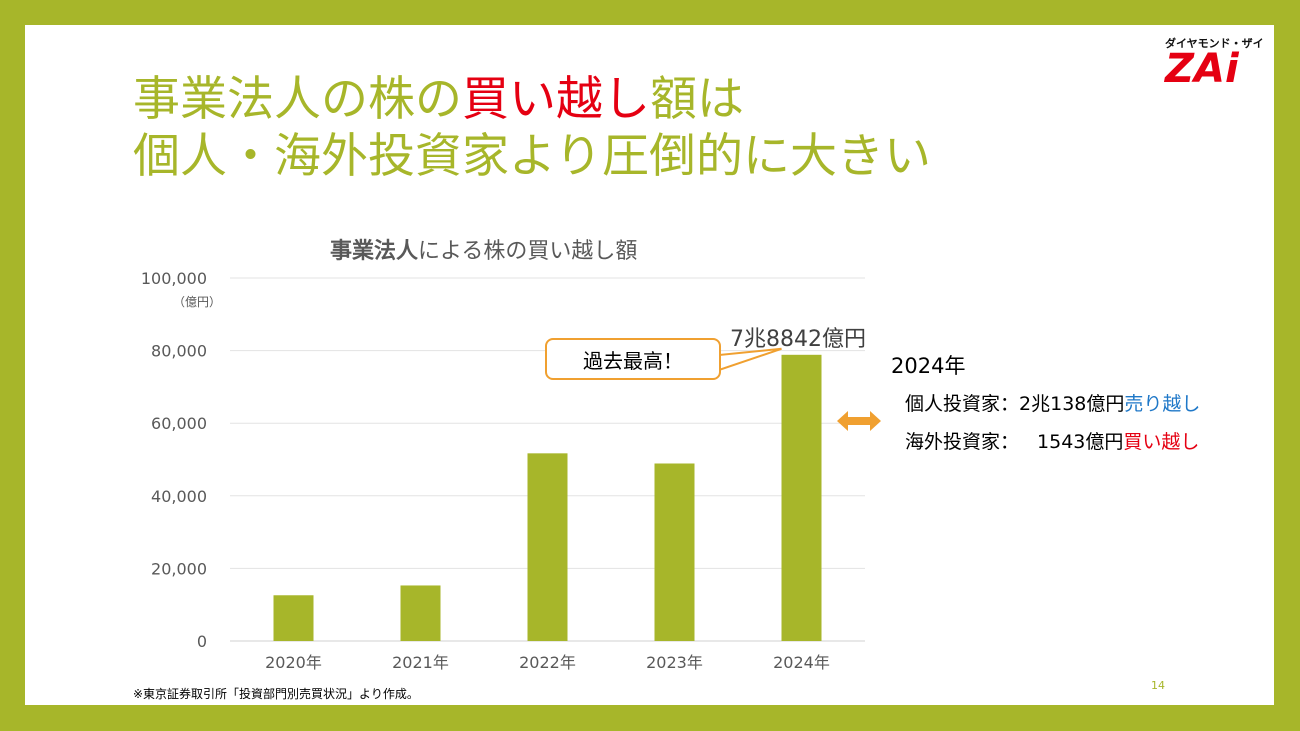 The width and height of the screenshot is (1300, 731). What do you see at coordinates (962, 442) in the screenshot?
I see `overseas-label: 海外投資家：` at bounding box center [962, 442].